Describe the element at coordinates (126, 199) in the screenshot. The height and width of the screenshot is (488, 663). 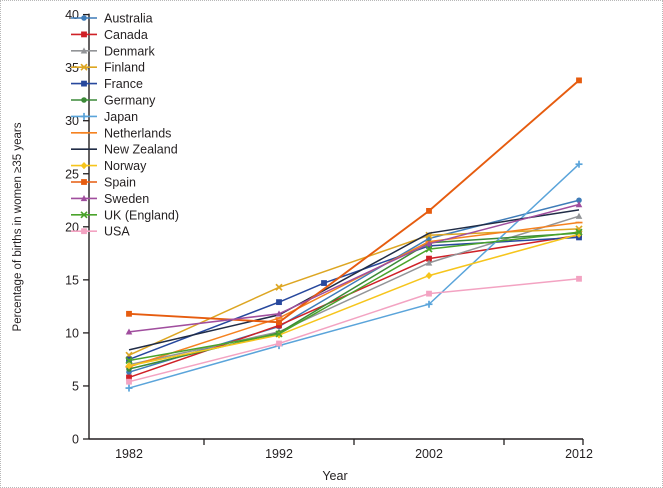
I see `legend-label: Sweden` at that location.